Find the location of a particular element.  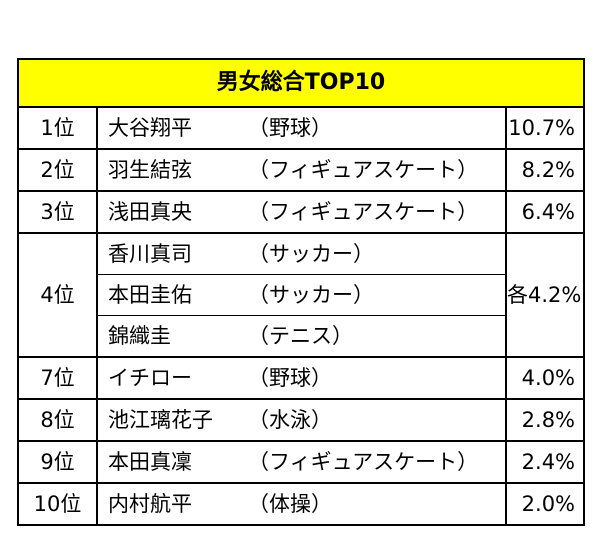

name-cell: 大谷翔平 （野球） is located at coordinates (301, 128).